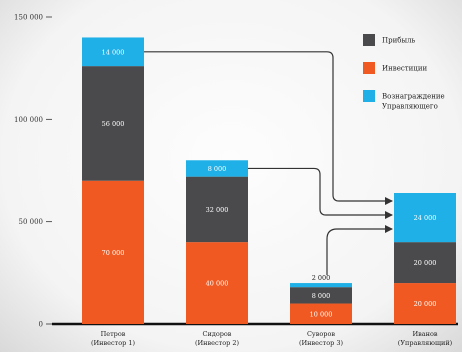 The image size is (462, 352). I want to click on data-label: 56 000, so click(113, 124).